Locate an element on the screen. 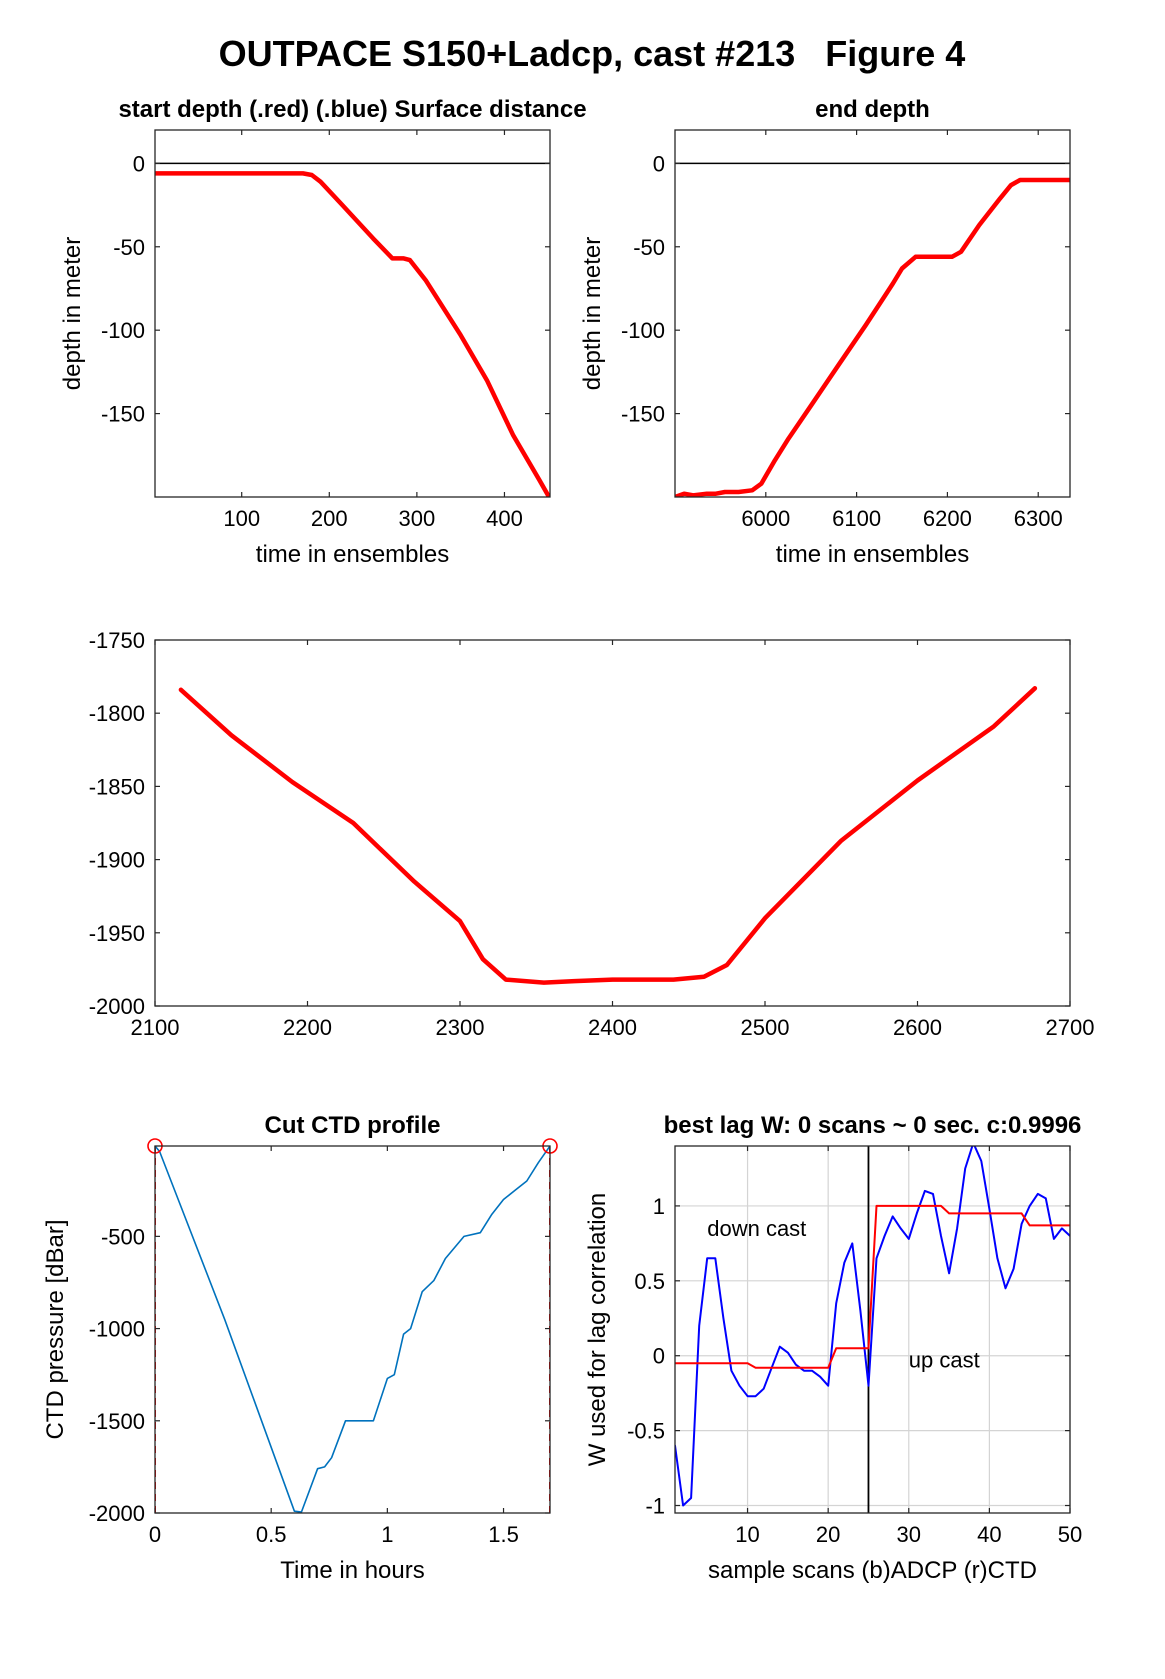 This screenshot has width=1165, height=1679. chart-title: end depth is located at coordinates (872, 109).